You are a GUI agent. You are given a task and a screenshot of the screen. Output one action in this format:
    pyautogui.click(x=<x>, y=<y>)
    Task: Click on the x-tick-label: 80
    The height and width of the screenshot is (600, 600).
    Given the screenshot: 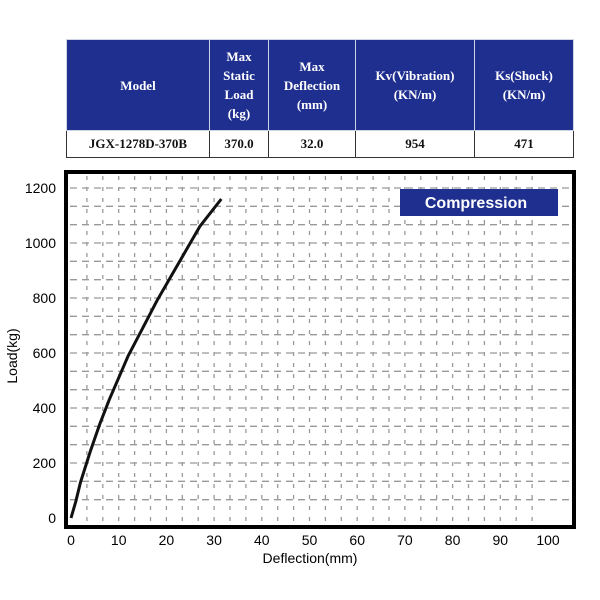 What is the action you would take?
    pyautogui.click(x=453, y=540)
    